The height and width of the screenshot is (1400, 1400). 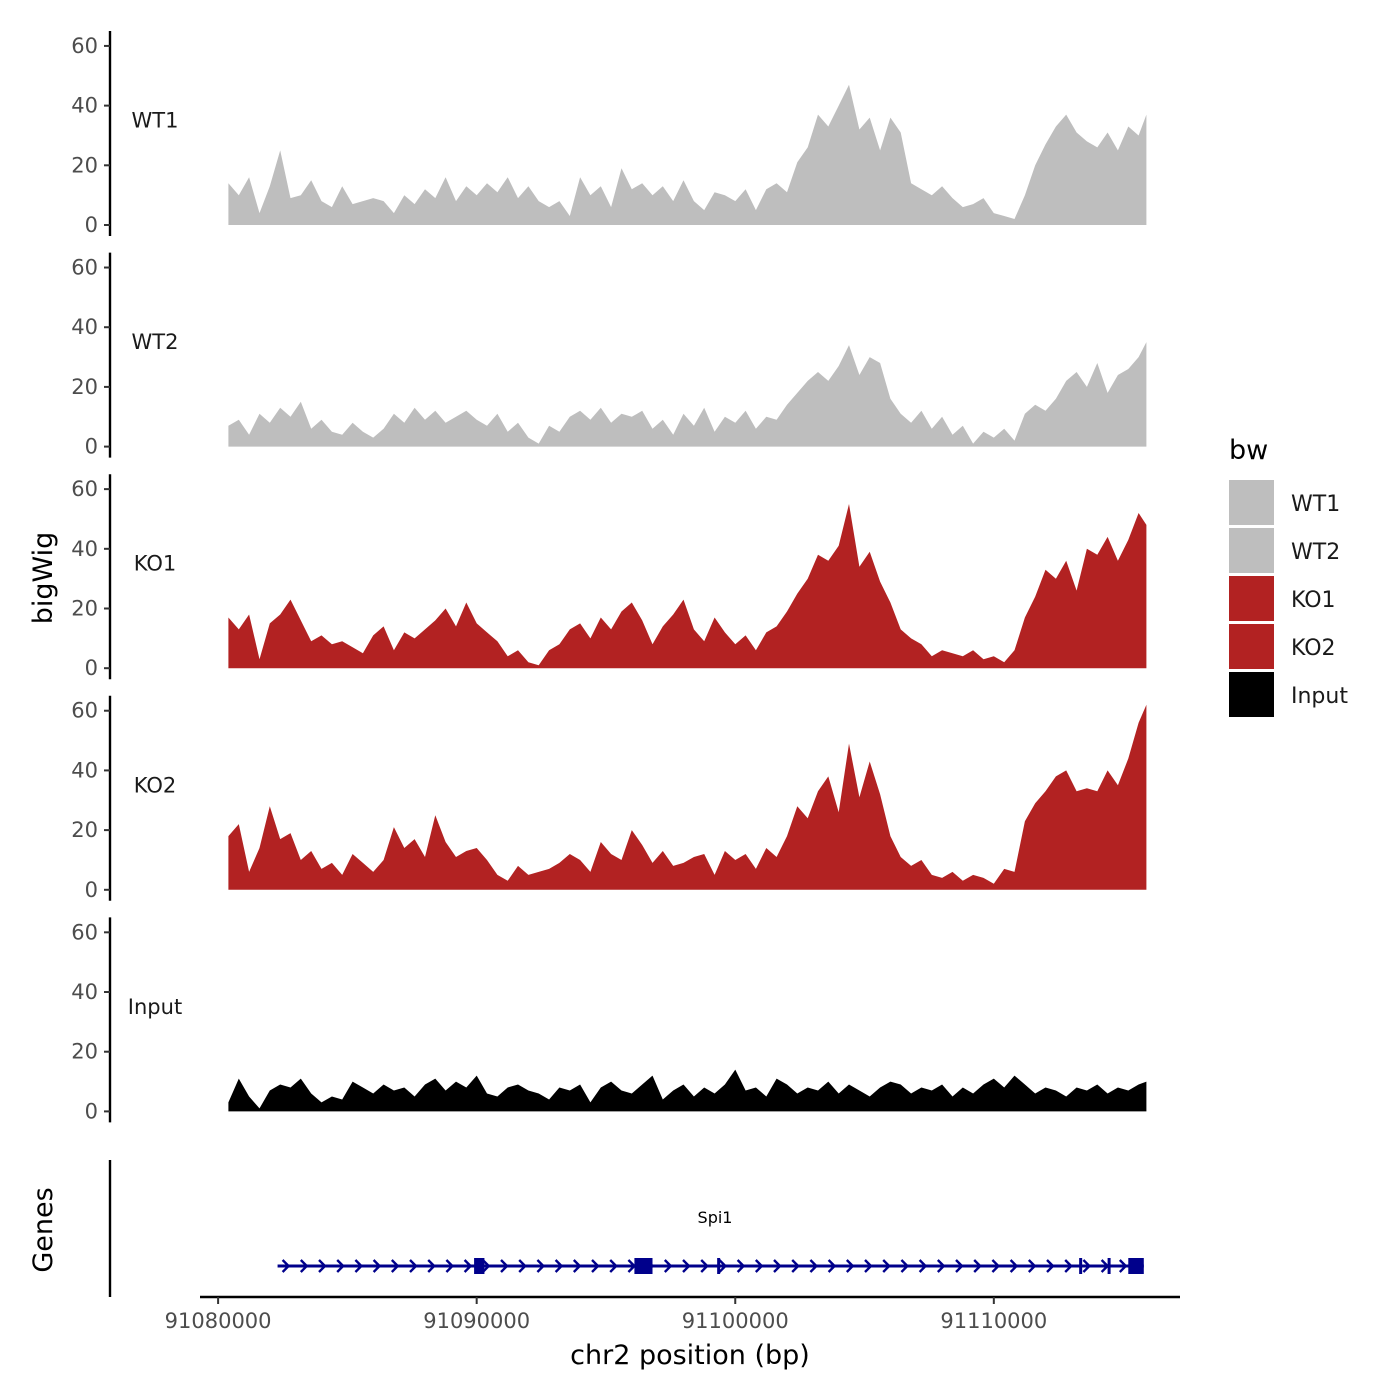 What do you see at coordinates (155, 785) in the screenshot?
I see `track-label-ko2: KO2` at bounding box center [155, 785].